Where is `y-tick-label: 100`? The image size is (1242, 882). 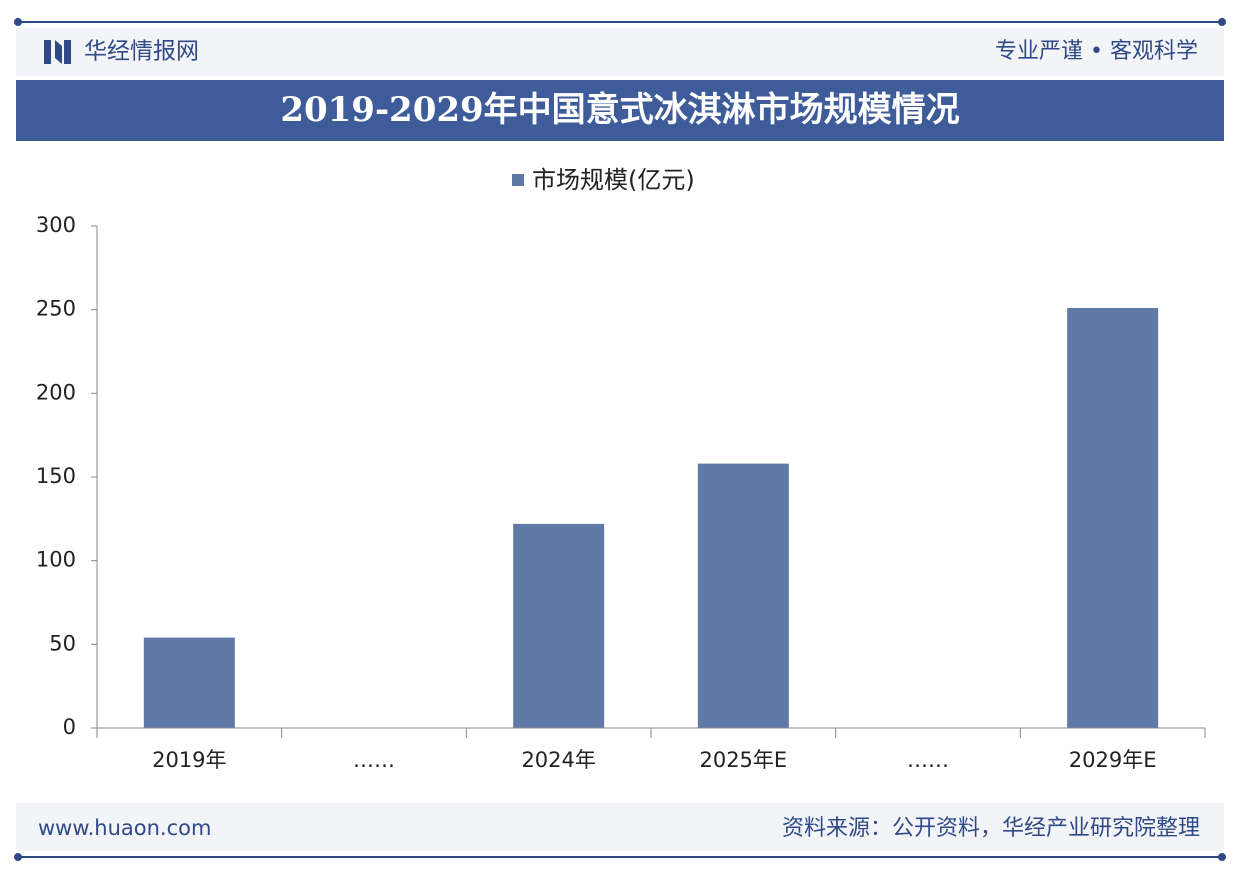
y-tick-label: 100 is located at coordinates (56, 560).